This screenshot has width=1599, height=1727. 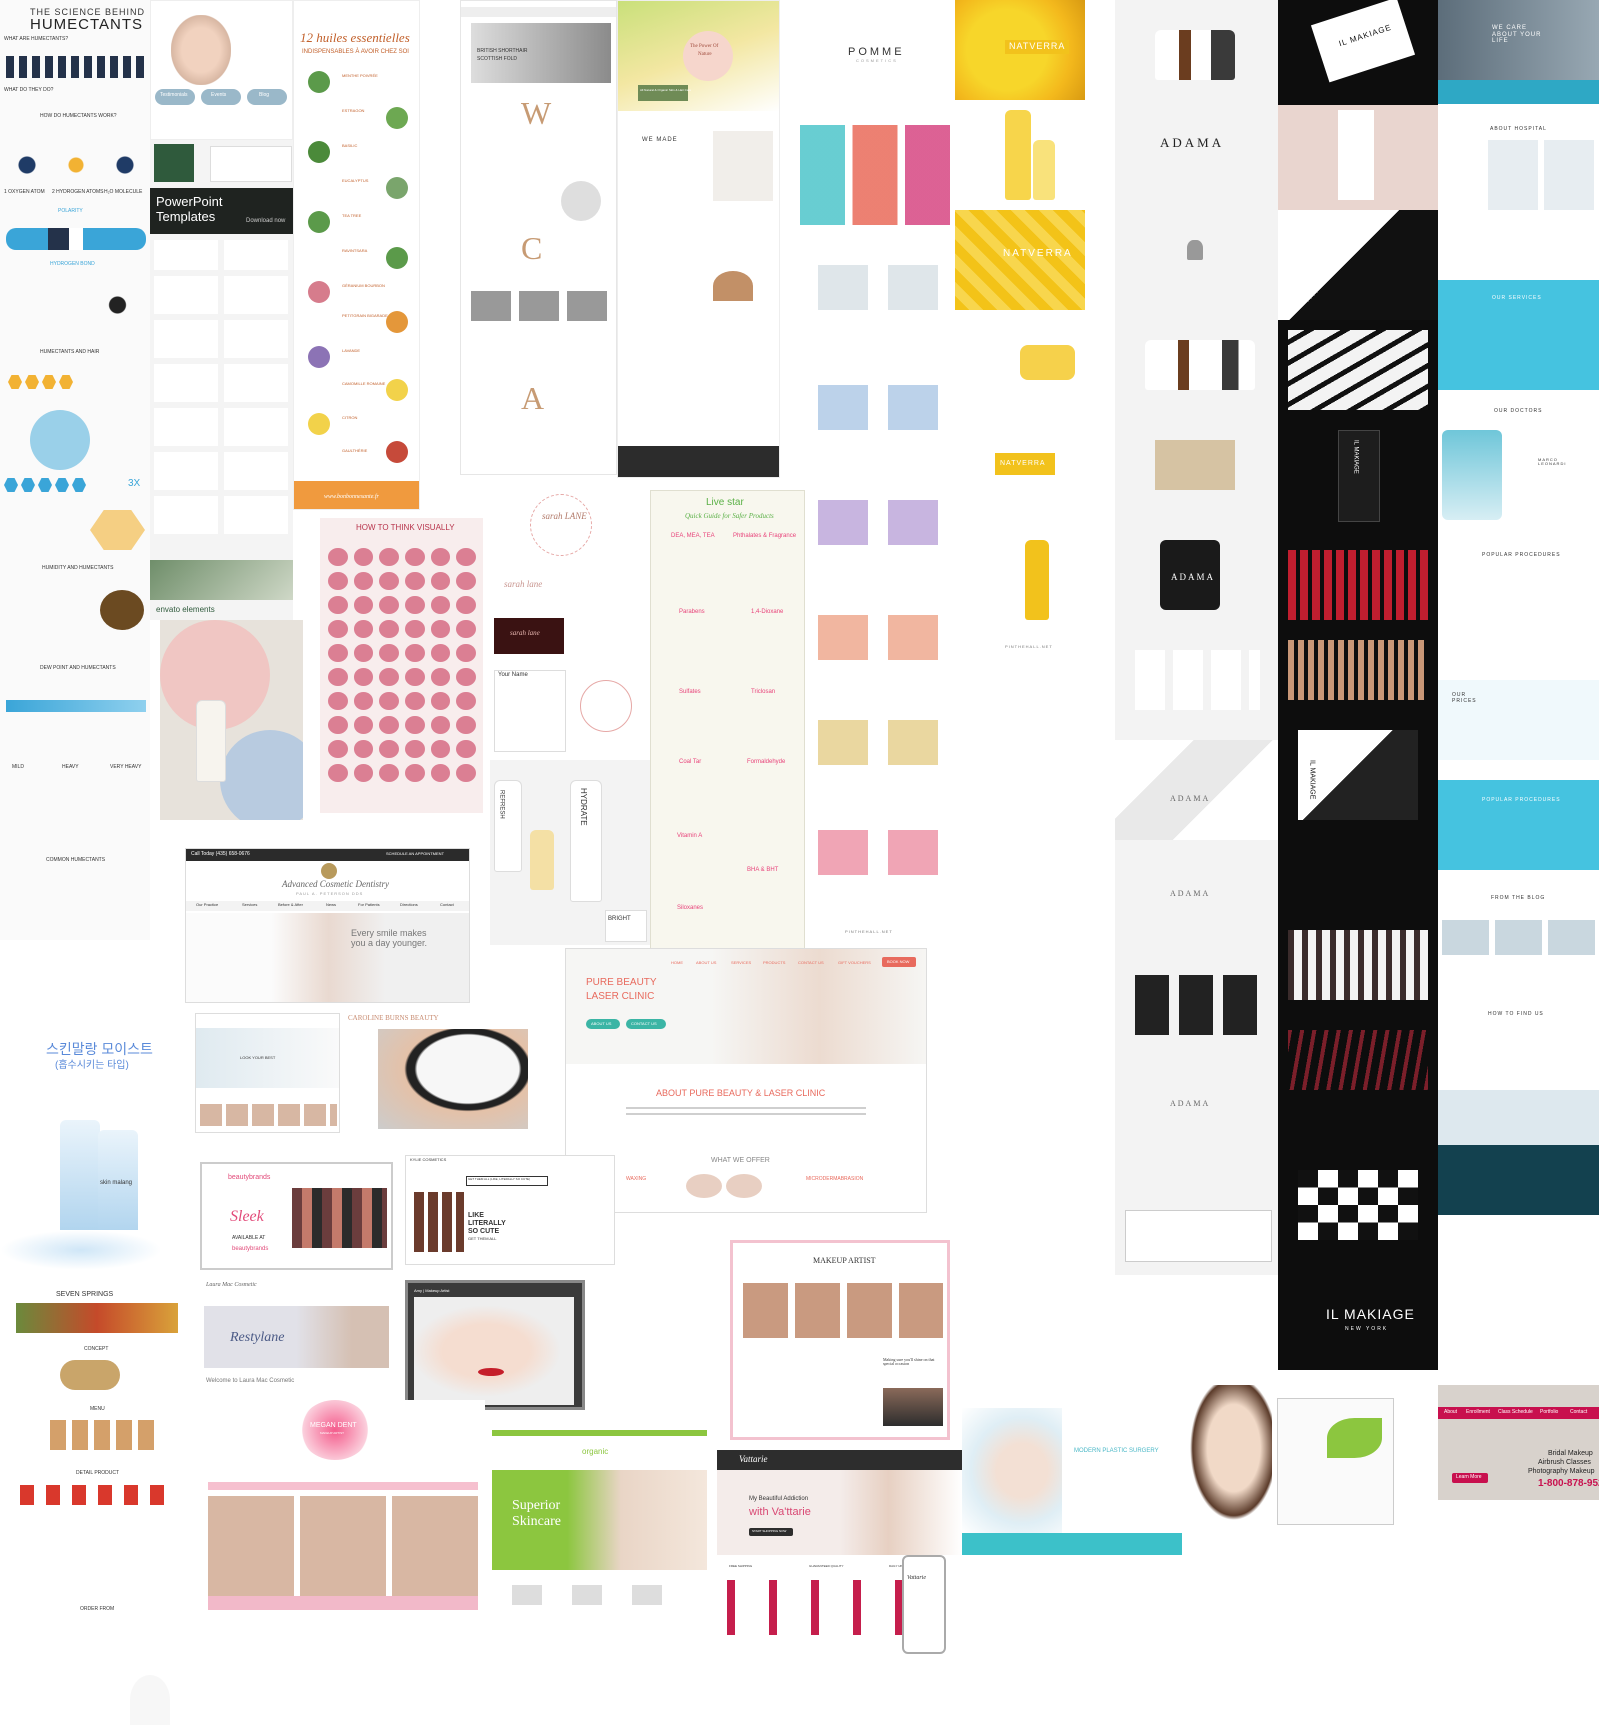 What do you see at coordinates (189, 201) in the screenshot?
I see `powerpoint-title-1: PowerPoint` at bounding box center [189, 201].